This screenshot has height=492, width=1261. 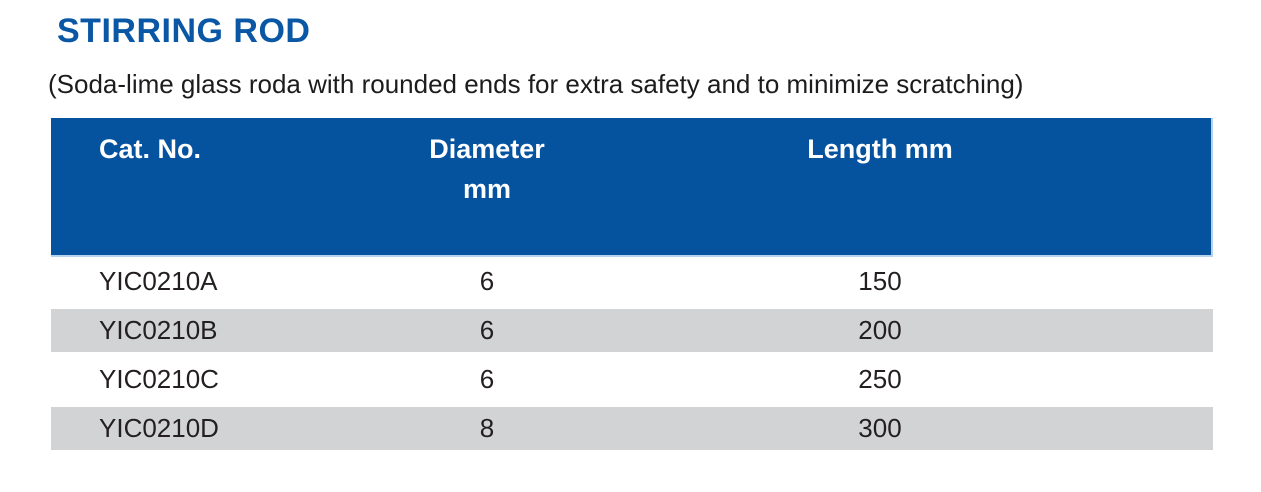 I want to click on column-header-filler, so click(x=1170, y=187).